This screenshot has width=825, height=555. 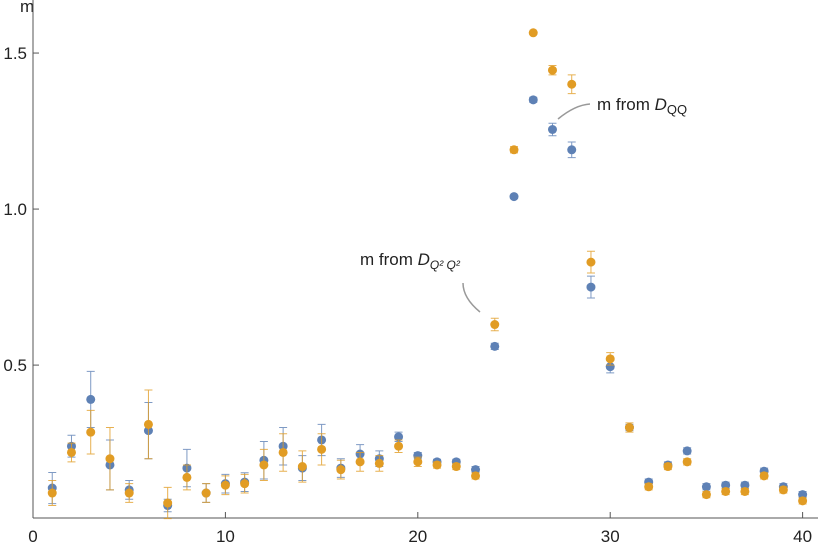 What do you see at coordinates (15, 209) in the screenshot?
I see `y-tick-label: 1.0` at bounding box center [15, 209].